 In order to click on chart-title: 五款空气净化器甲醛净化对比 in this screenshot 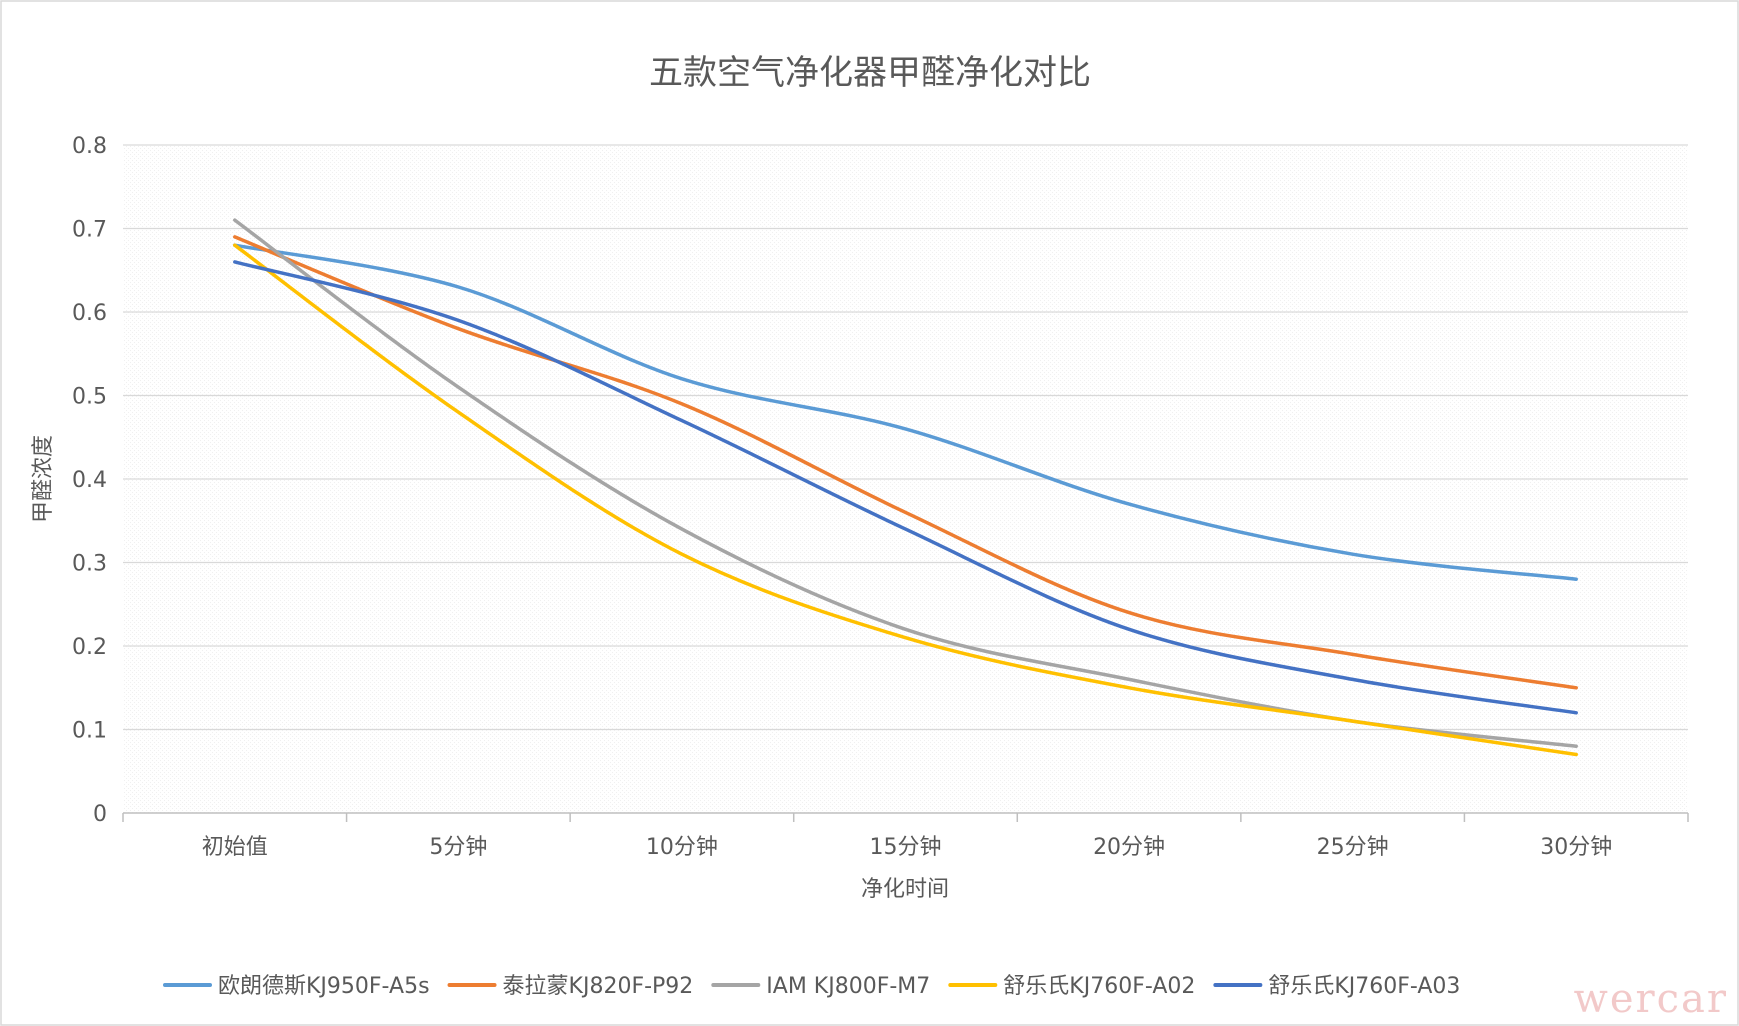, I will do `click(870, 73)`.